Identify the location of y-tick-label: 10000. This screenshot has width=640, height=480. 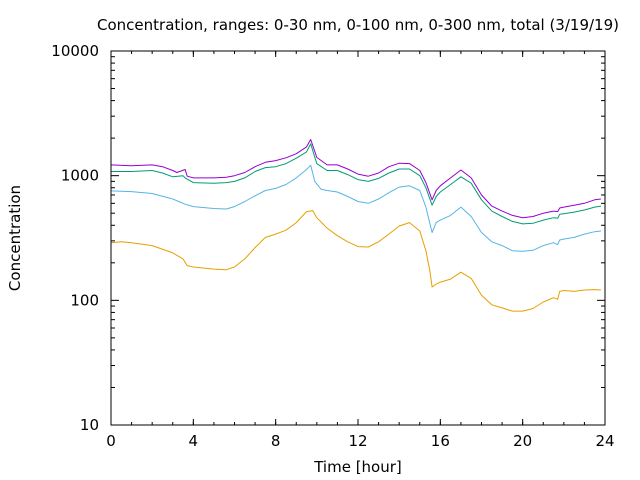
(75, 51).